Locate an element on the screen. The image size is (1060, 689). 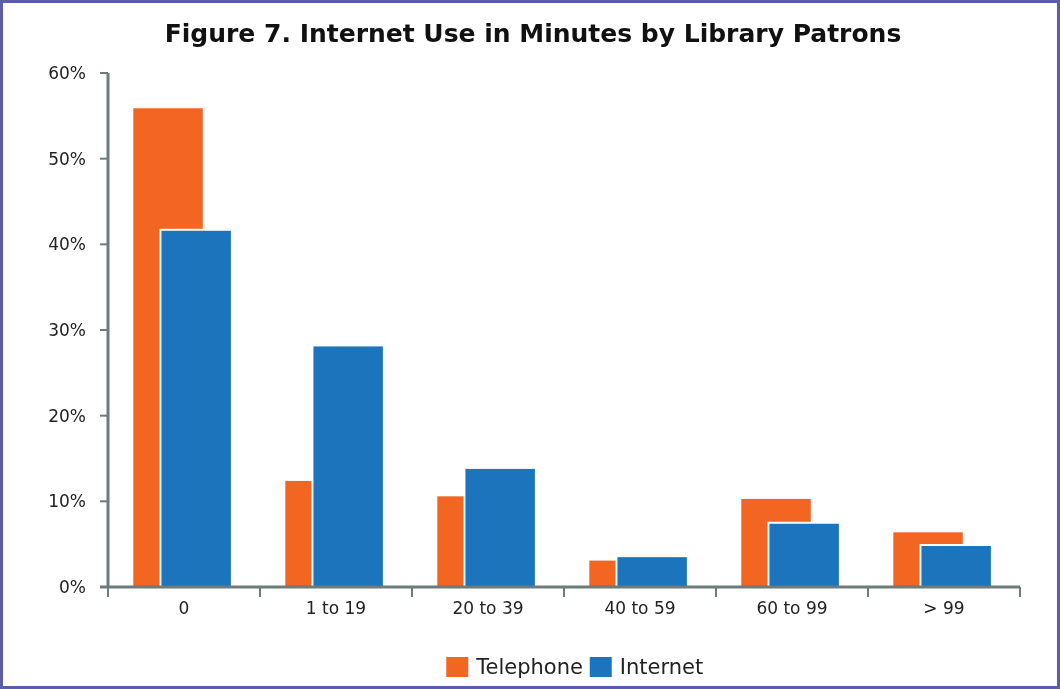
x-tick-label: 1 to 19 is located at coordinates (336, 608).